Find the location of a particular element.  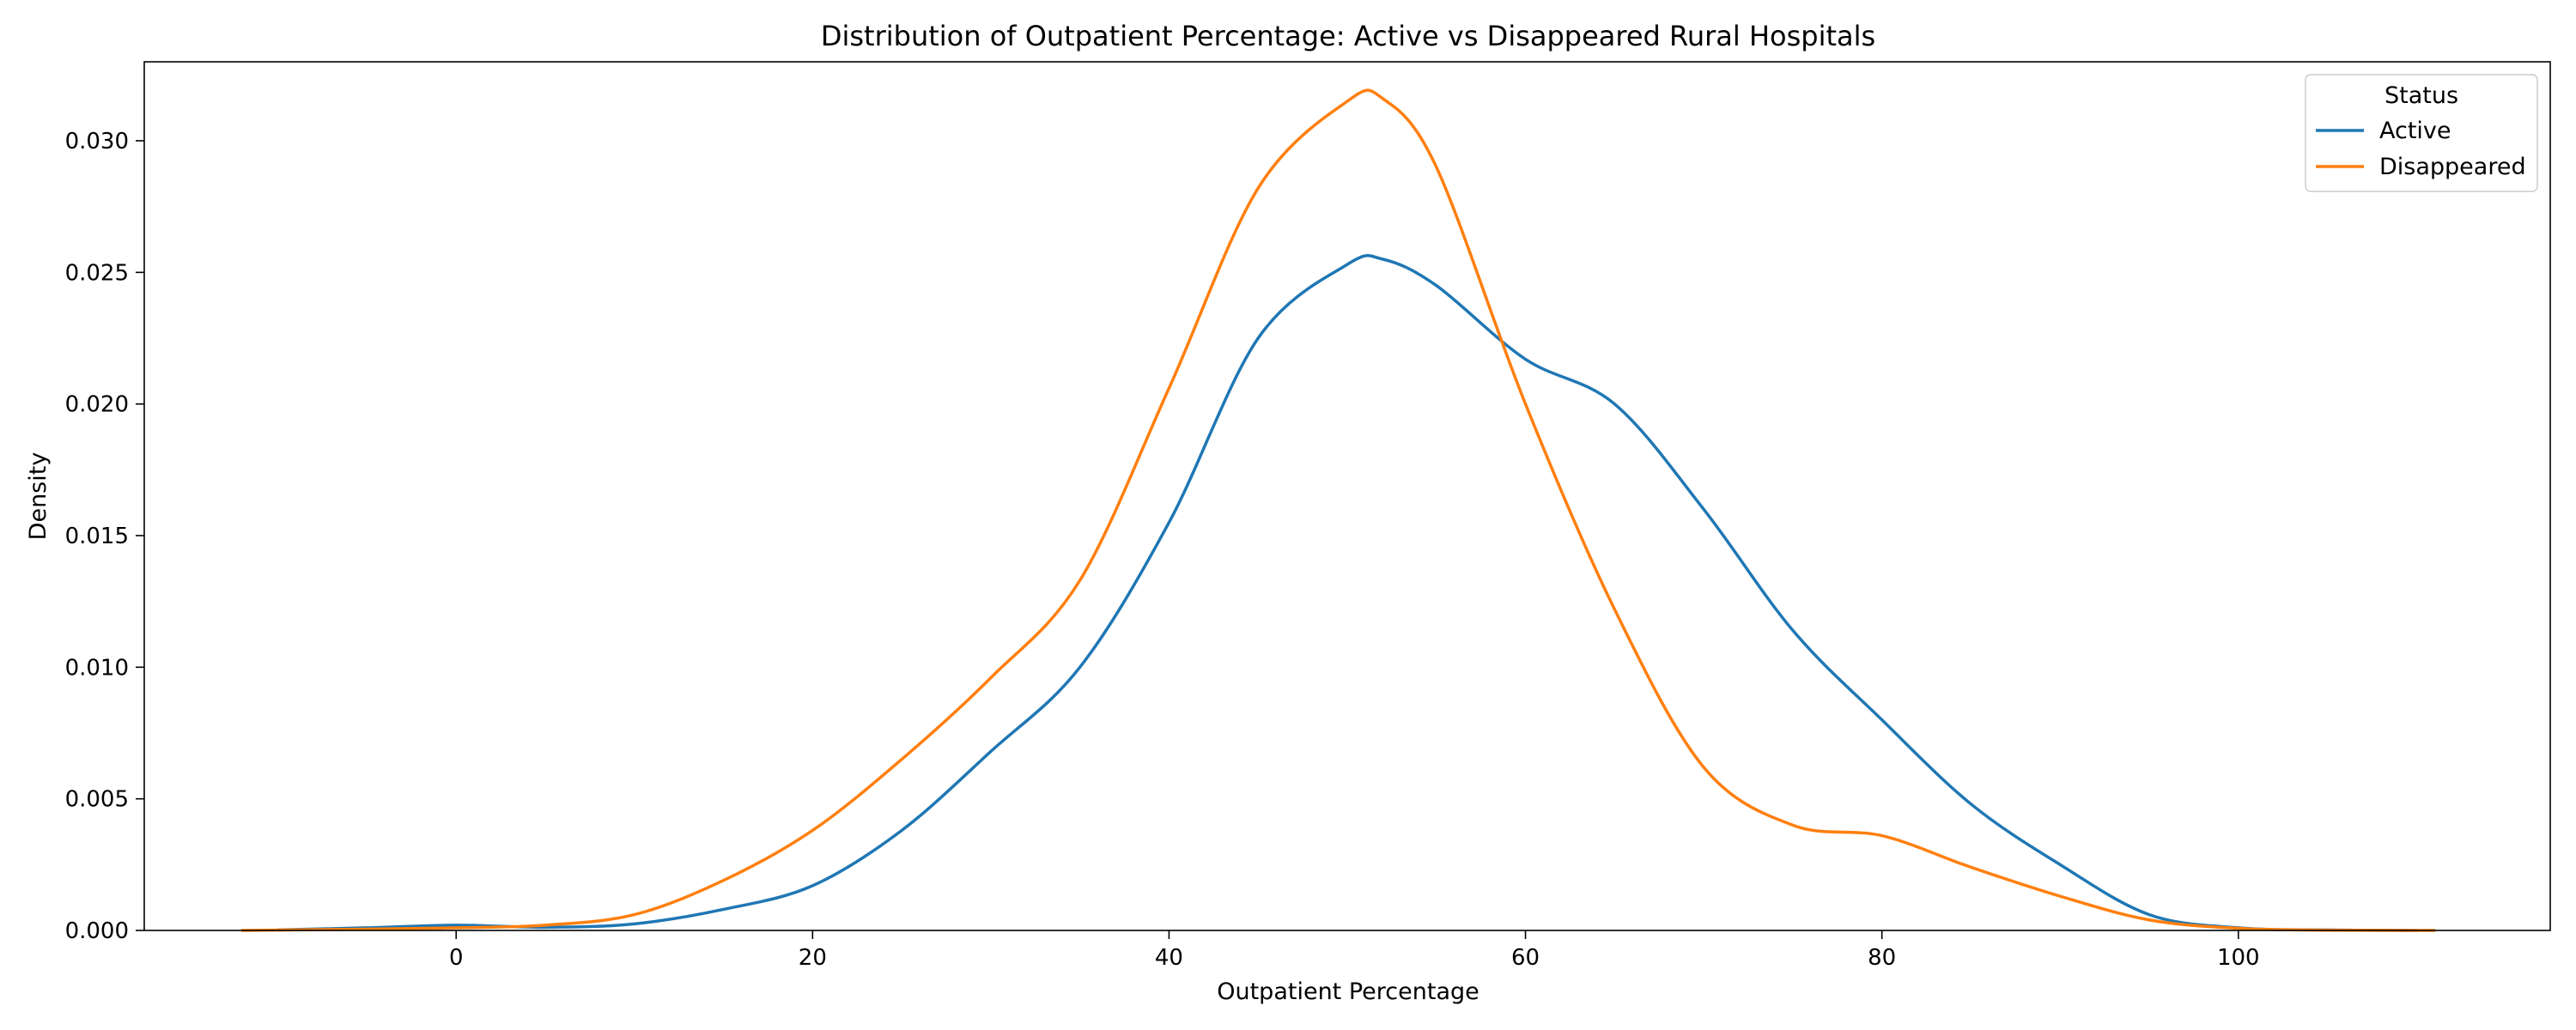

y-axis: 0.000 0.005 0.010 0.015 0.020 0.025 0.030 is located at coordinates (104, 536).